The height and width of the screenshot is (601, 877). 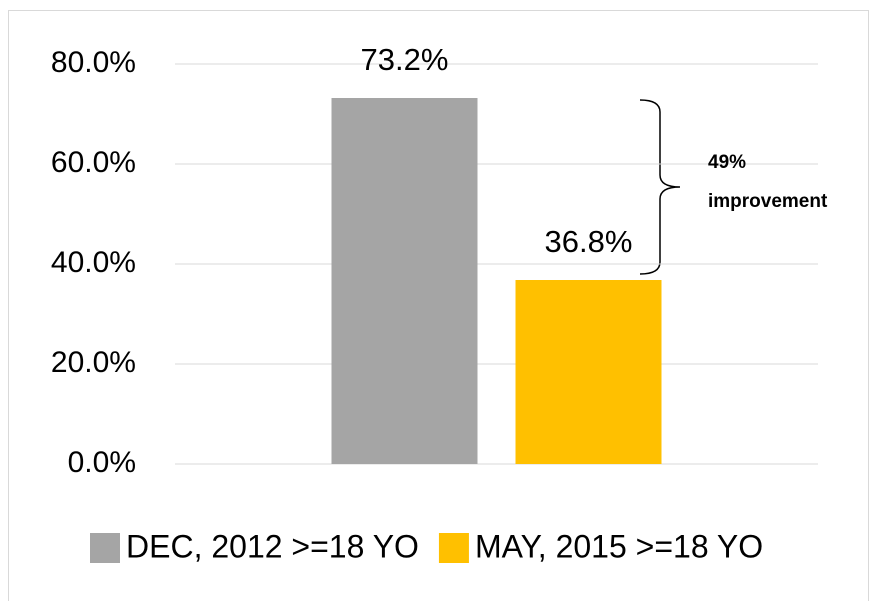 What do you see at coordinates (93, 362) in the screenshot?
I see `y-tick-label: 20.0%` at bounding box center [93, 362].